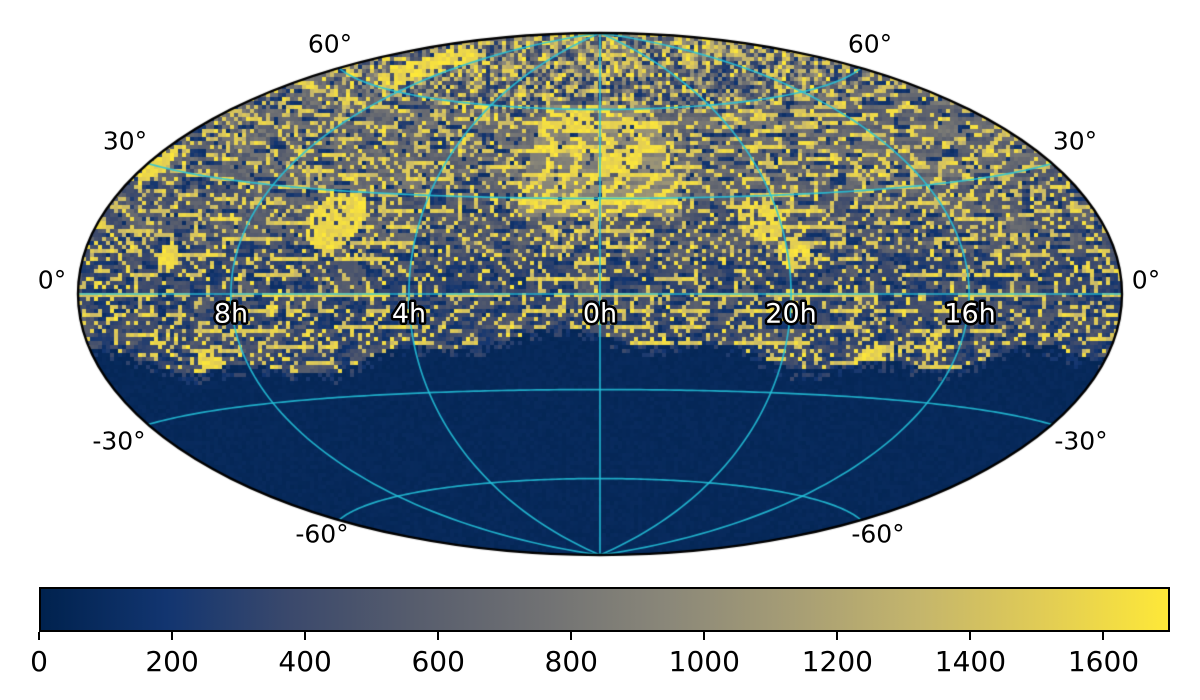 Image resolution: width=1200 pixels, height=700 pixels. I want to click on colorbar-tick-label: 1600, so click(1103, 661).